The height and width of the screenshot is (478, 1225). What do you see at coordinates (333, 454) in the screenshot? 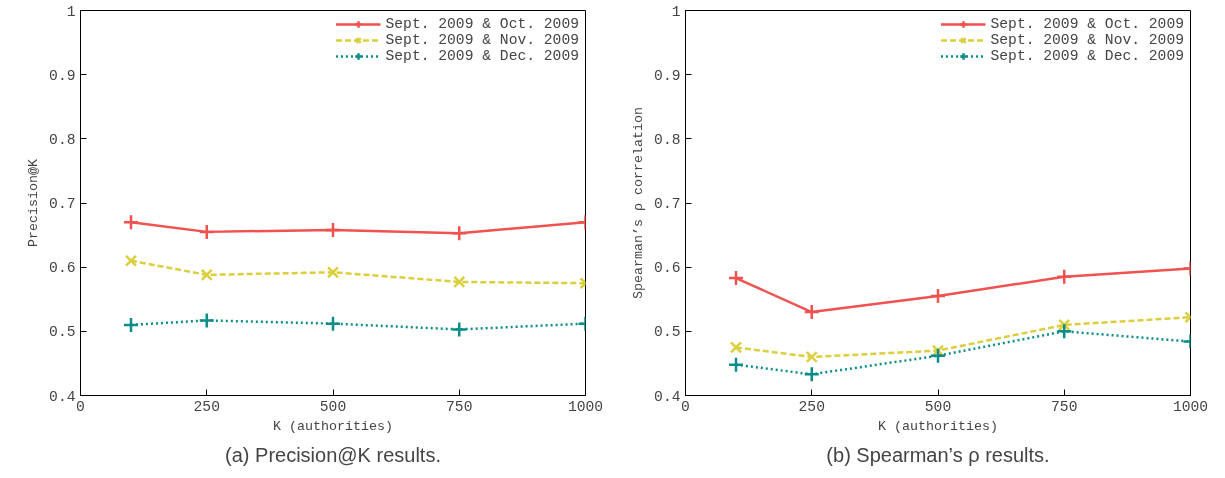
I see `text: (a) Precision@K results.` at bounding box center [333, 454].